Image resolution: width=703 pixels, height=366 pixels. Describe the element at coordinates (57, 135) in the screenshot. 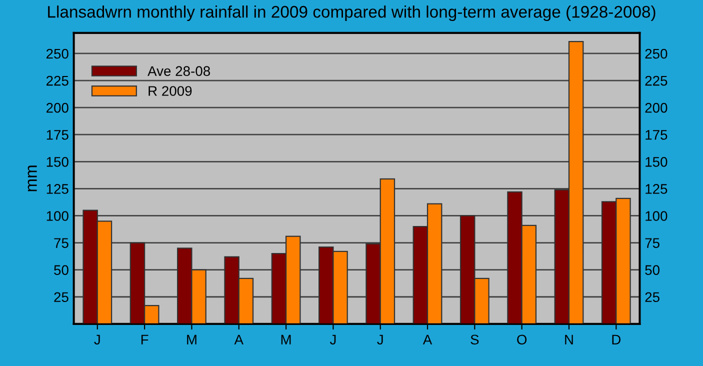

I see `y-tick-label: 175` at that location.